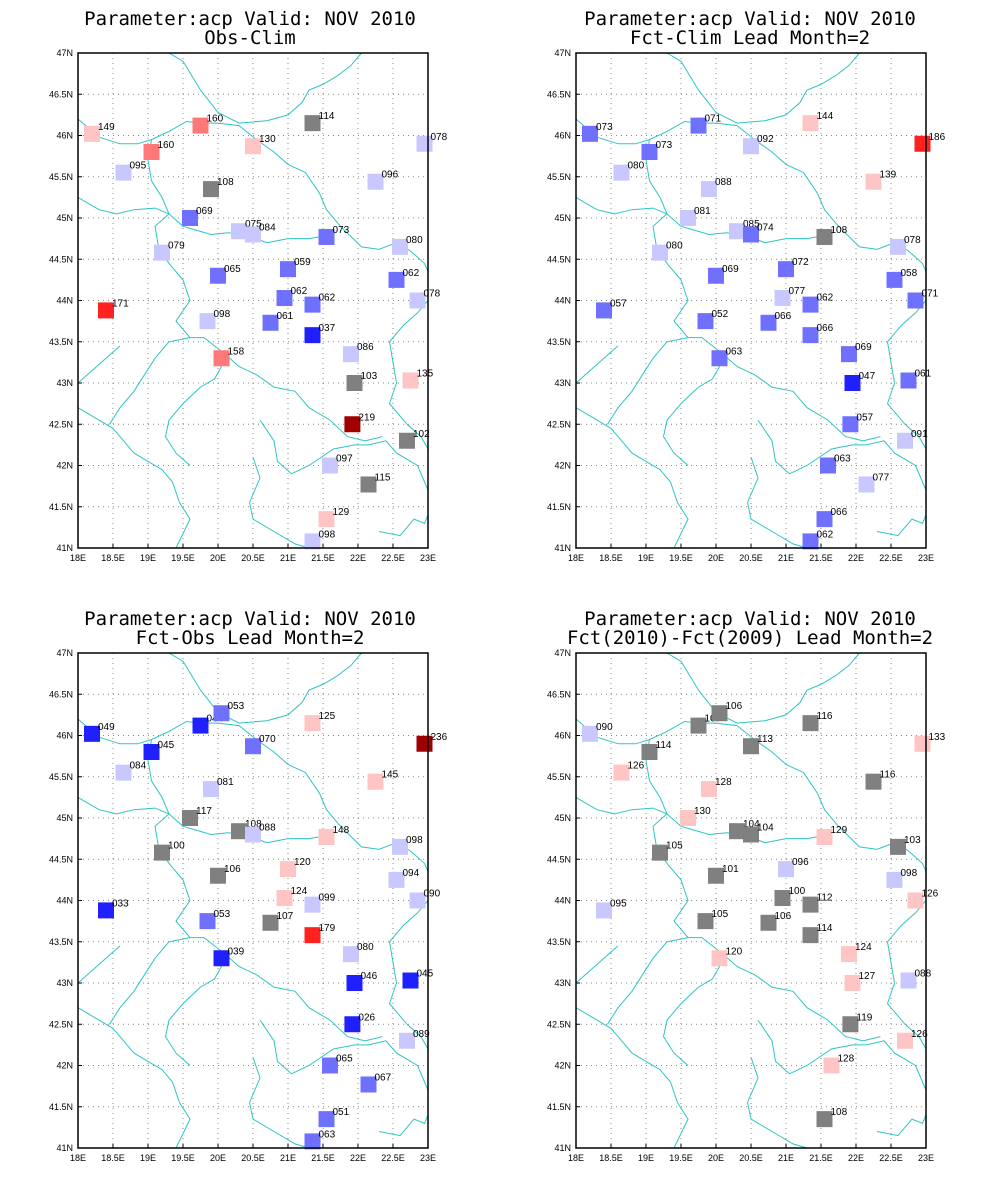 The image size is (1000, 1200). What do you see at coordinates (751, 900) in the screenshot?
I see `map-frame` at bounding box center [751, 900].